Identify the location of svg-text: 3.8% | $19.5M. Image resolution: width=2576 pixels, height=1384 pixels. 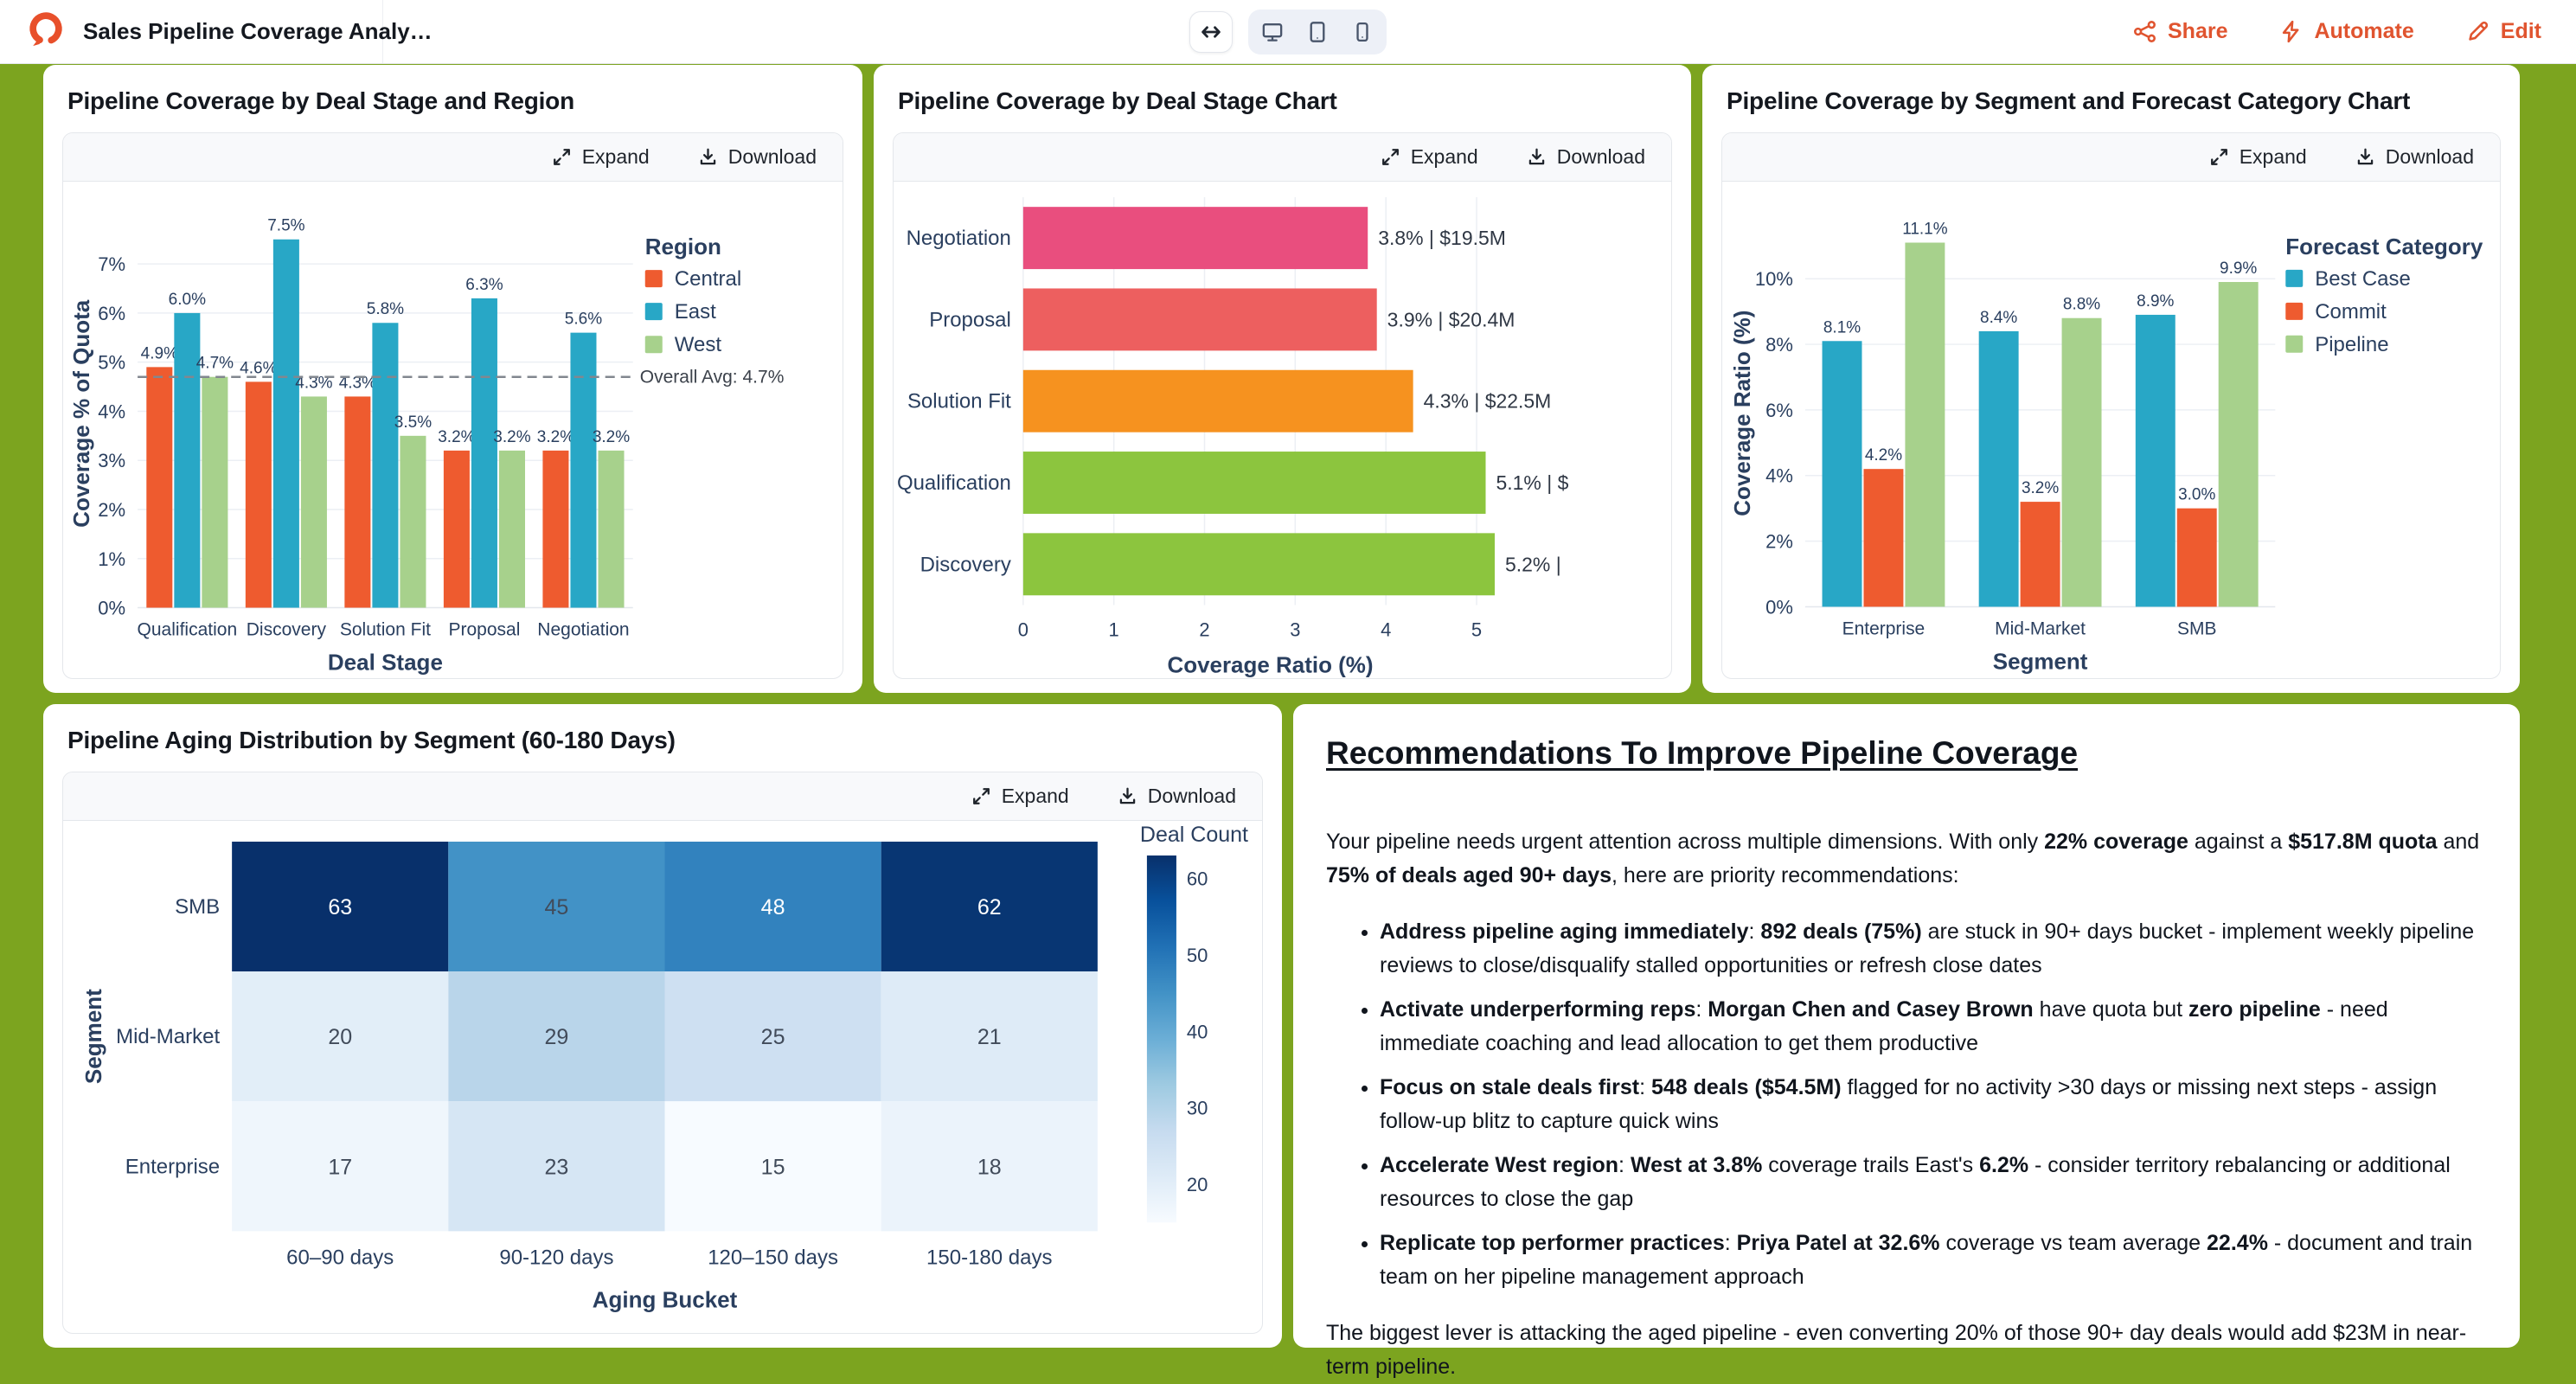
(1442, 238).